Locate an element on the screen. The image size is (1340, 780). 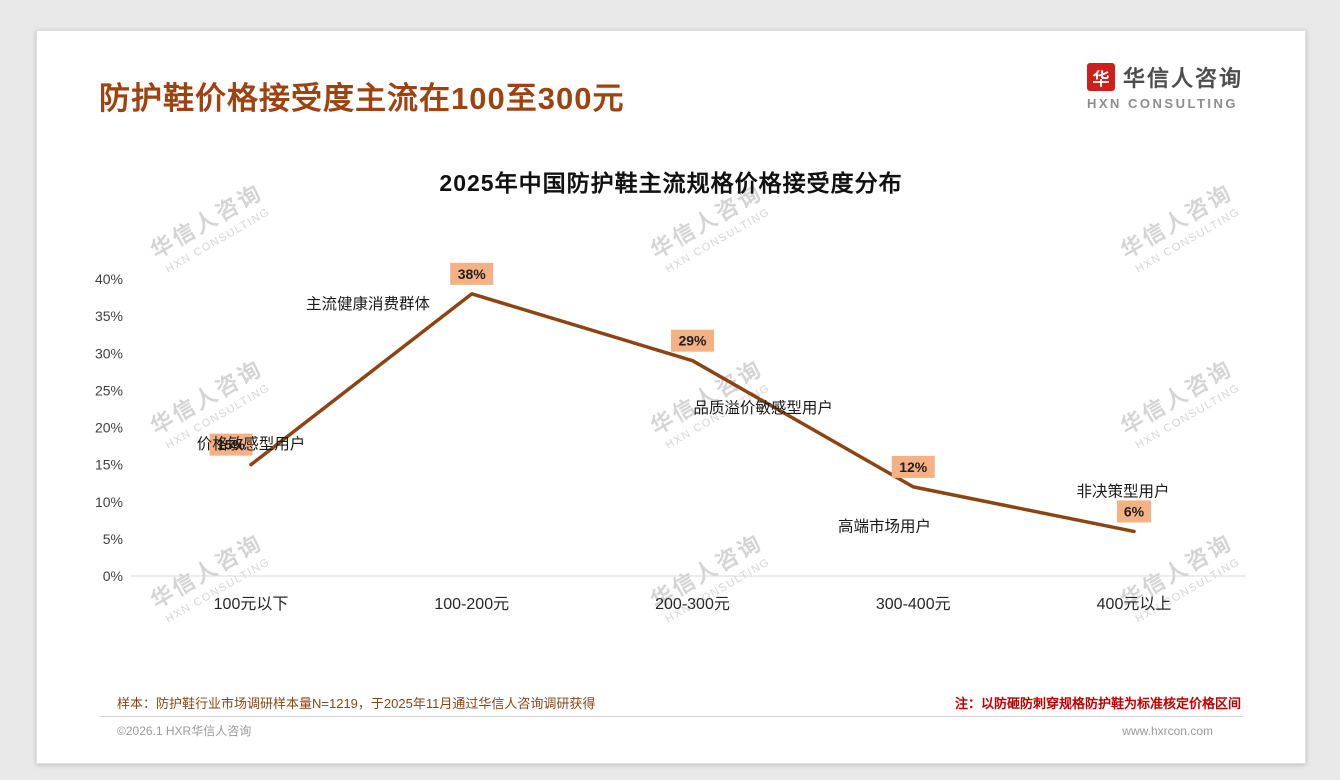
value-label: 15% is located at coordinates (231, 445).